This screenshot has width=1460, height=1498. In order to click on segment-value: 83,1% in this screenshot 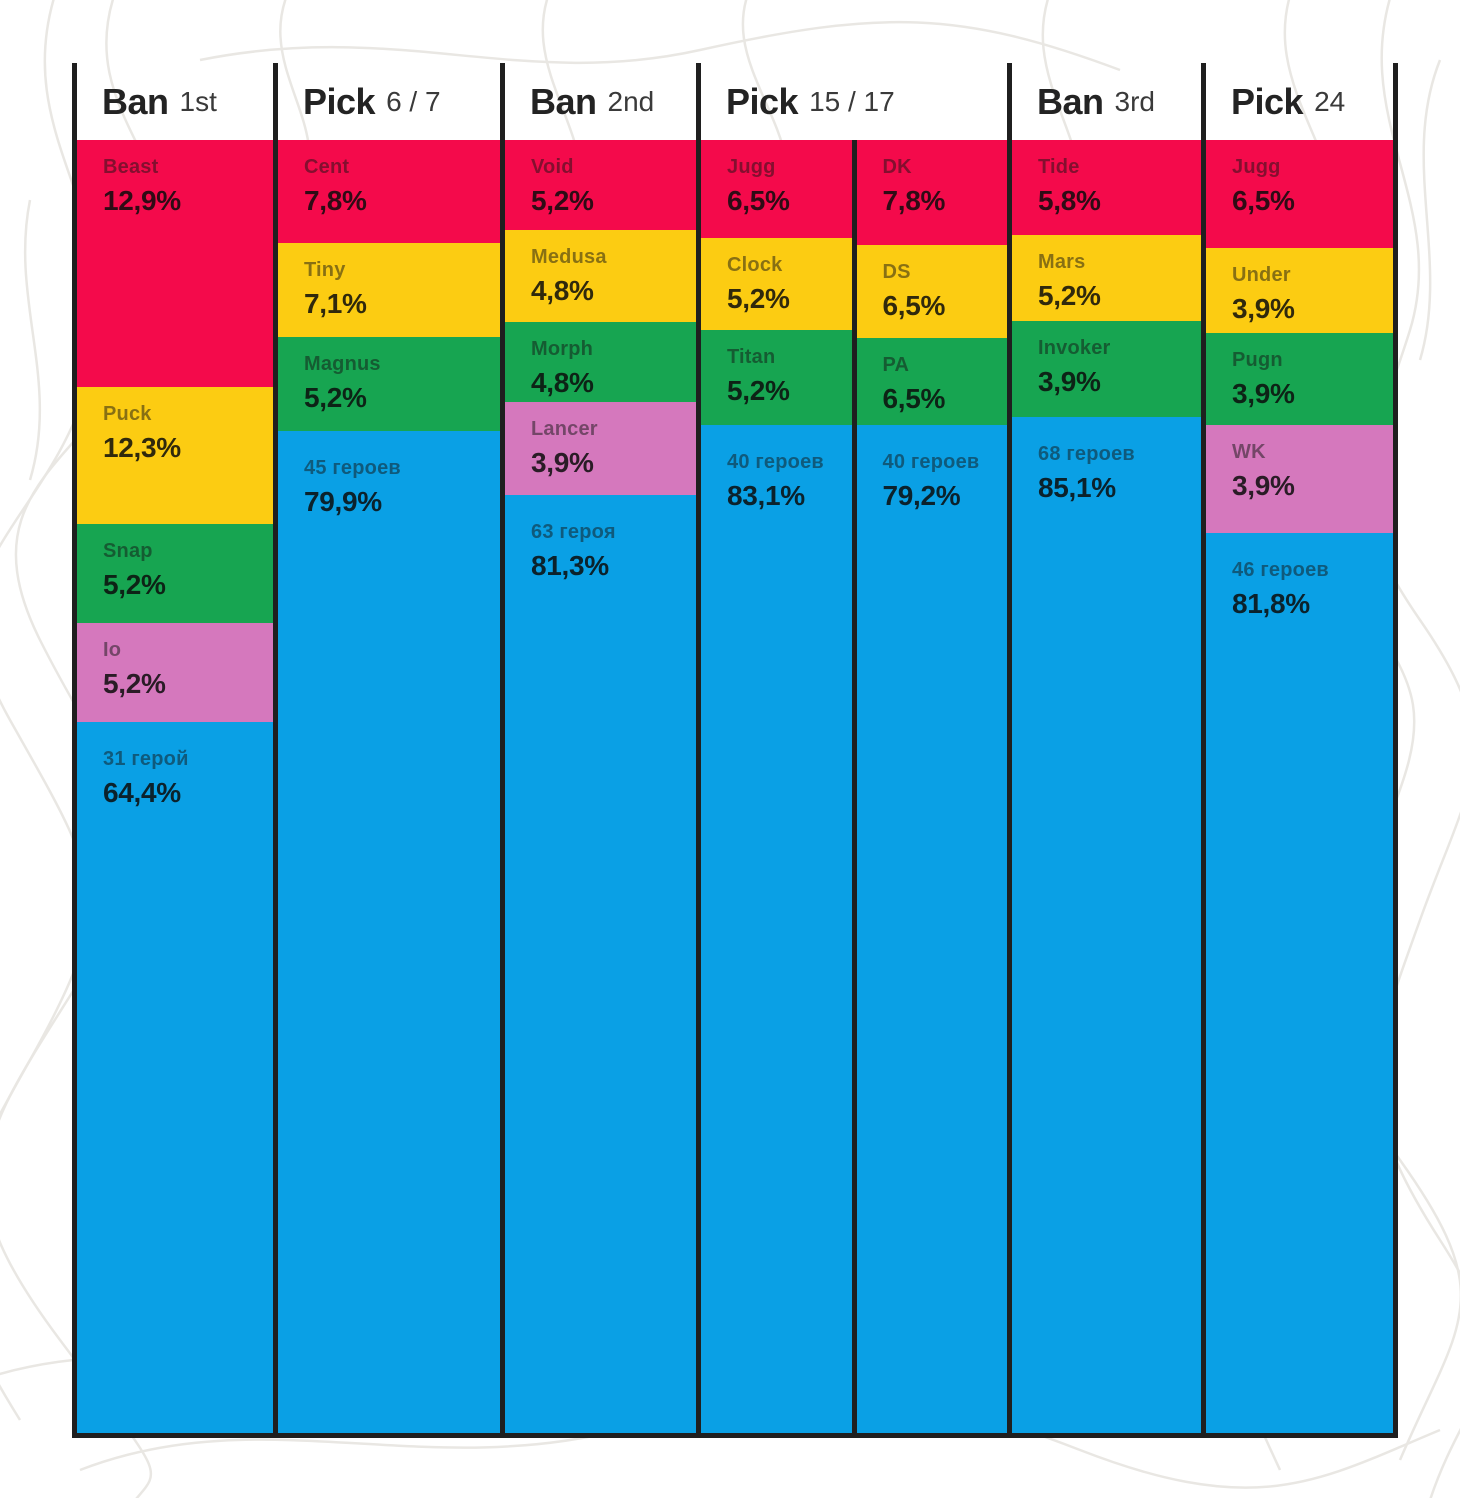, I will do `click(766, 495)`.